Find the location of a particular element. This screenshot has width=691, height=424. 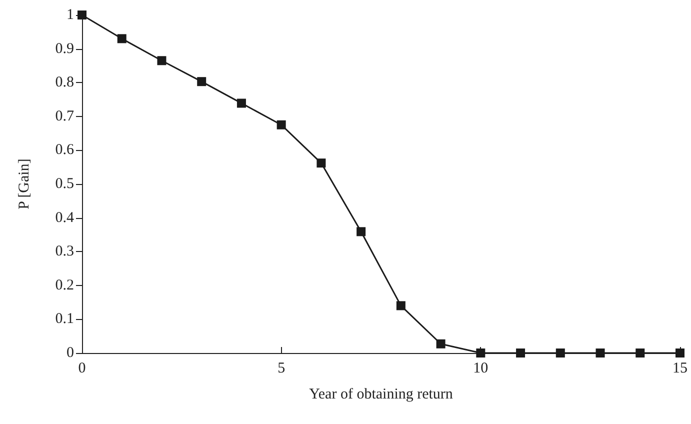

y-tick-label: 0.2 is located at coordinates (64, 285).